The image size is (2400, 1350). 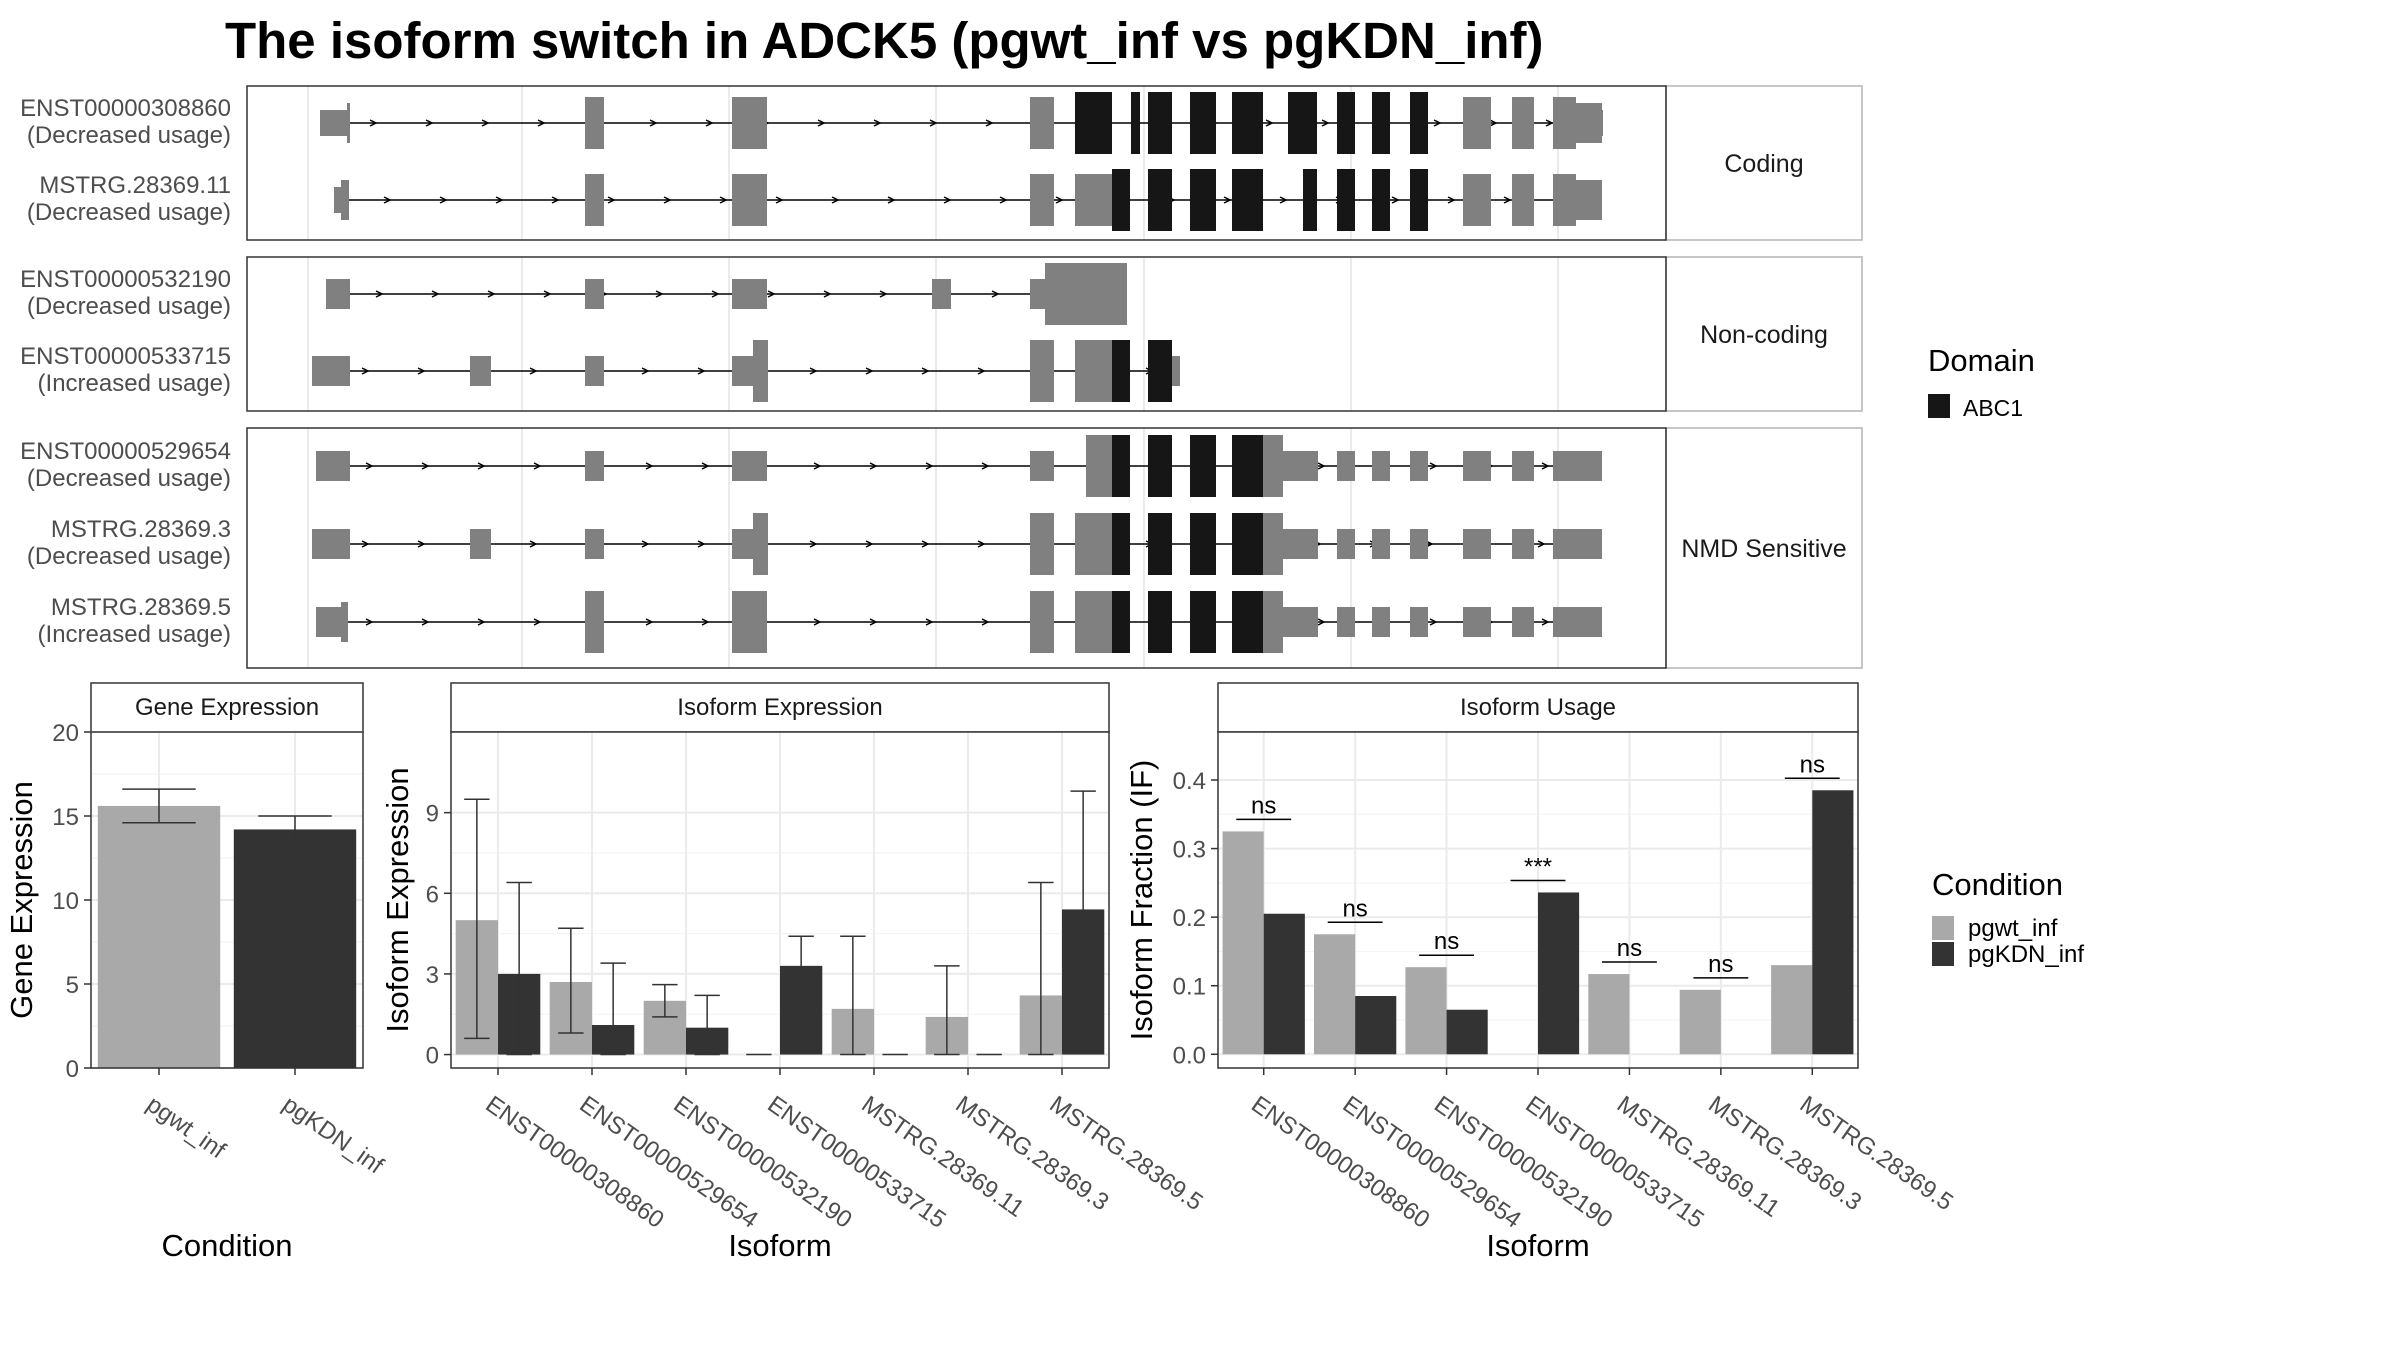 What do you see at coordinates (1141, 900) in the screenshot?
I see `y-axis-title: Isoform Fraction (IF)` at bounding box center [1141, 900].